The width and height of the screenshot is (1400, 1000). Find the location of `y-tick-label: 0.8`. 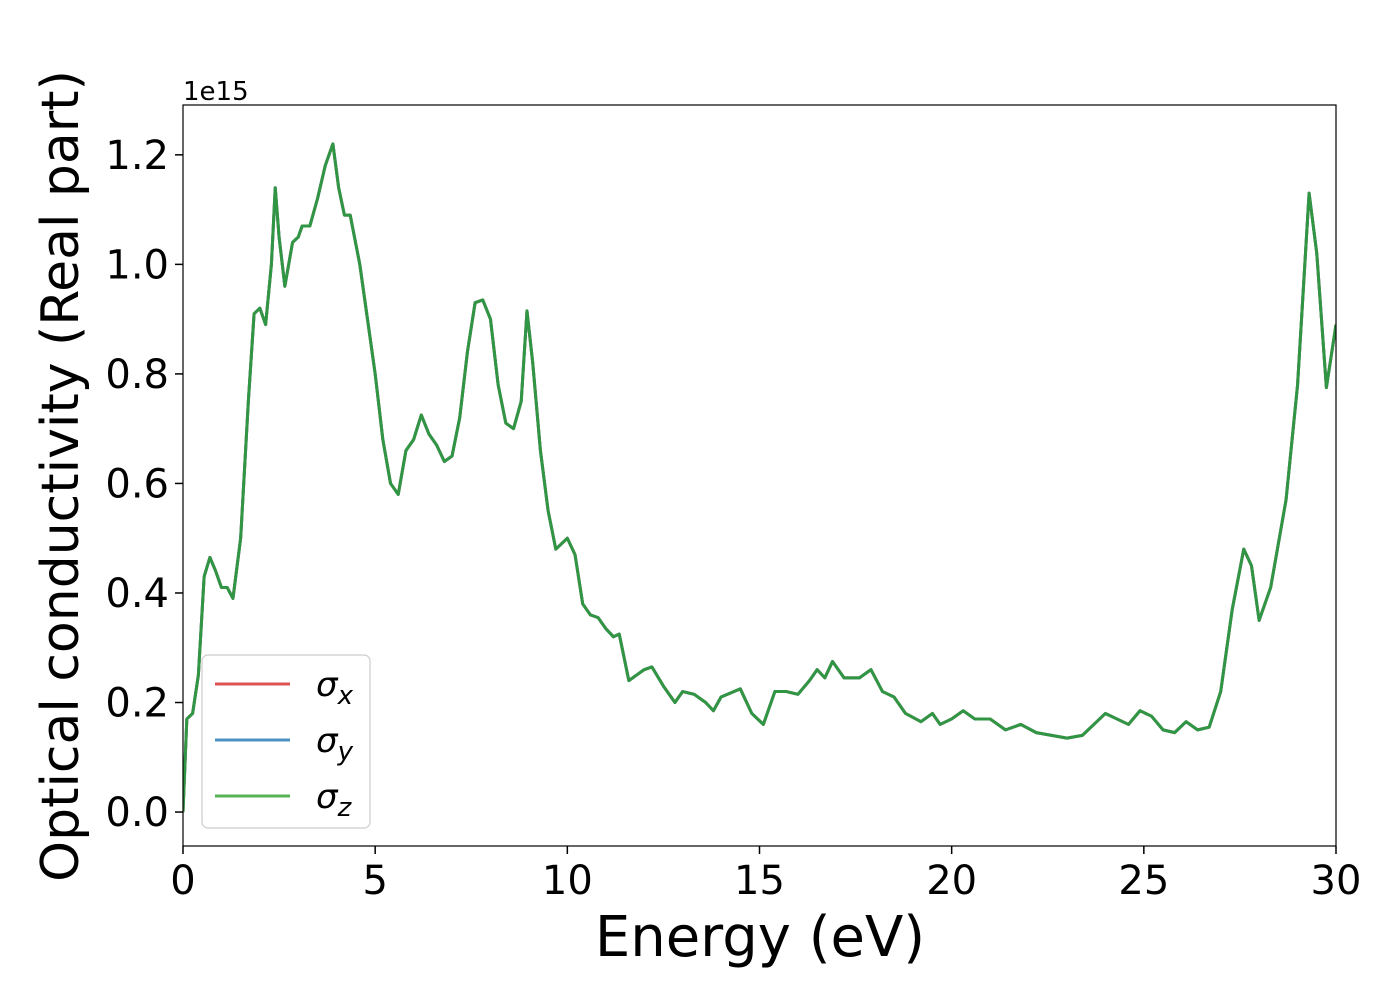

y-tick-label: 0.8 is located at coordinates (137, 375).